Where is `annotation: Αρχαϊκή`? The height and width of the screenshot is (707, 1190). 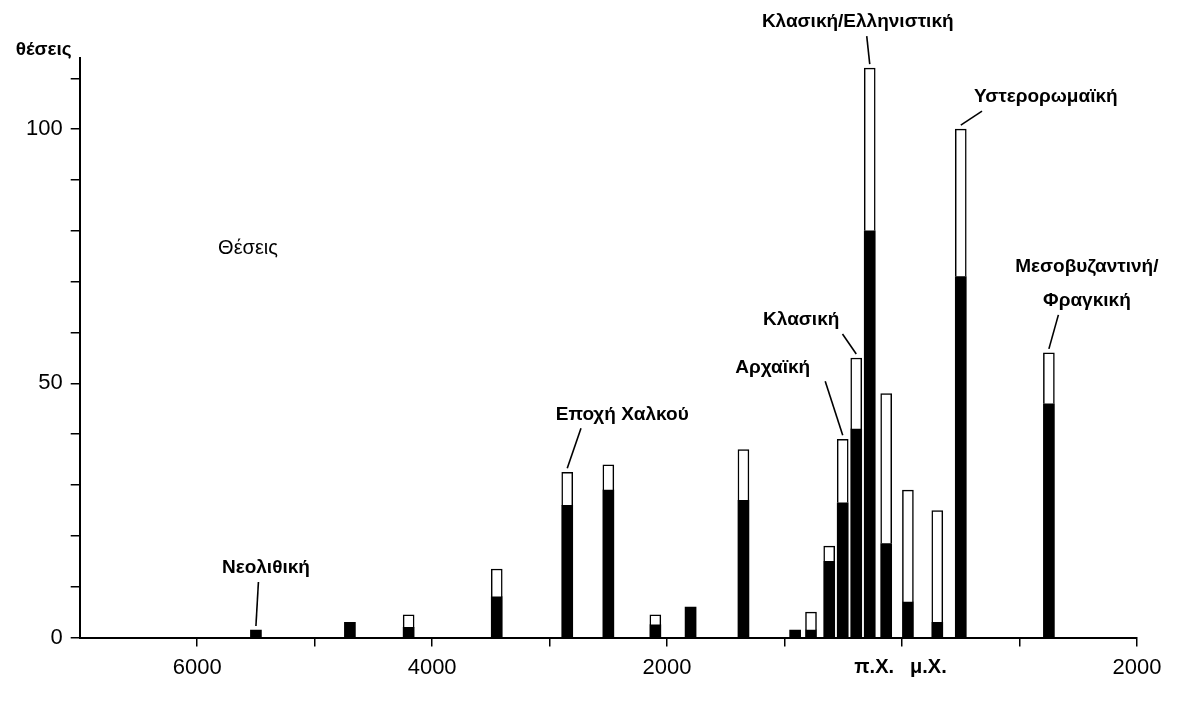
annotation: Αρχαϊκή is located at coordinates (773, 366).